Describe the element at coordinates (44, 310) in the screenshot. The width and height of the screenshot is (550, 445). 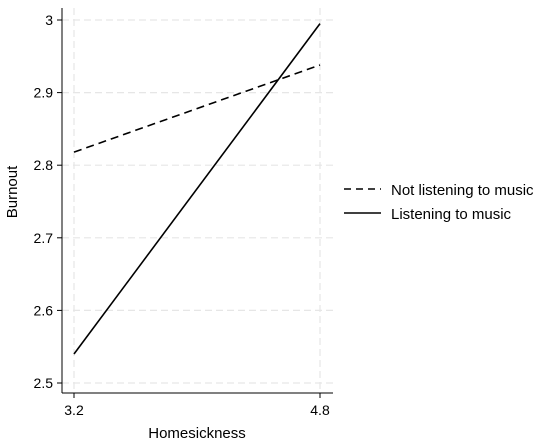
I see `y-tick-label: 2.6` at that location.